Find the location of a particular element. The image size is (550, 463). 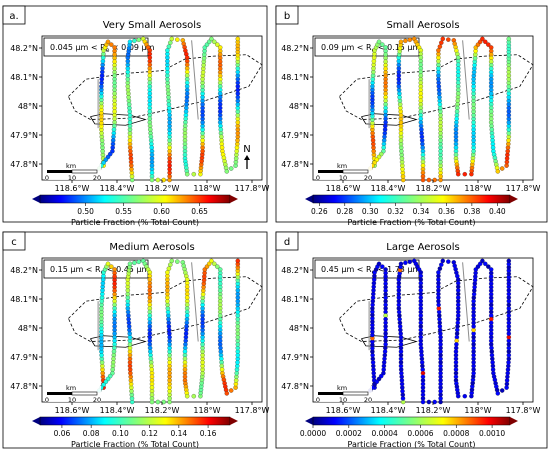

colorbar-tick-label: 0.14 is located at coordinates (178, 433).